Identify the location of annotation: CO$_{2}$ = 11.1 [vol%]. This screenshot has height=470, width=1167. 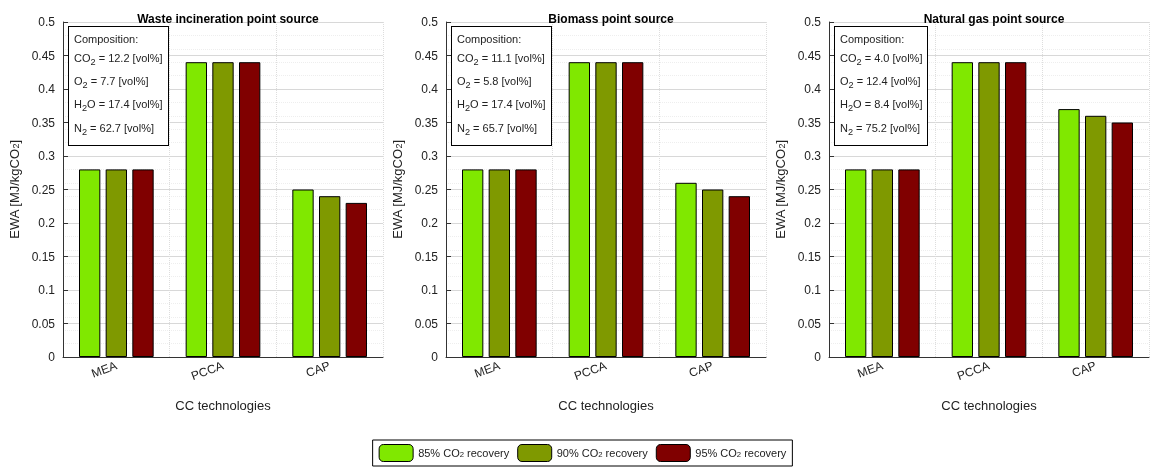
(501, 60).